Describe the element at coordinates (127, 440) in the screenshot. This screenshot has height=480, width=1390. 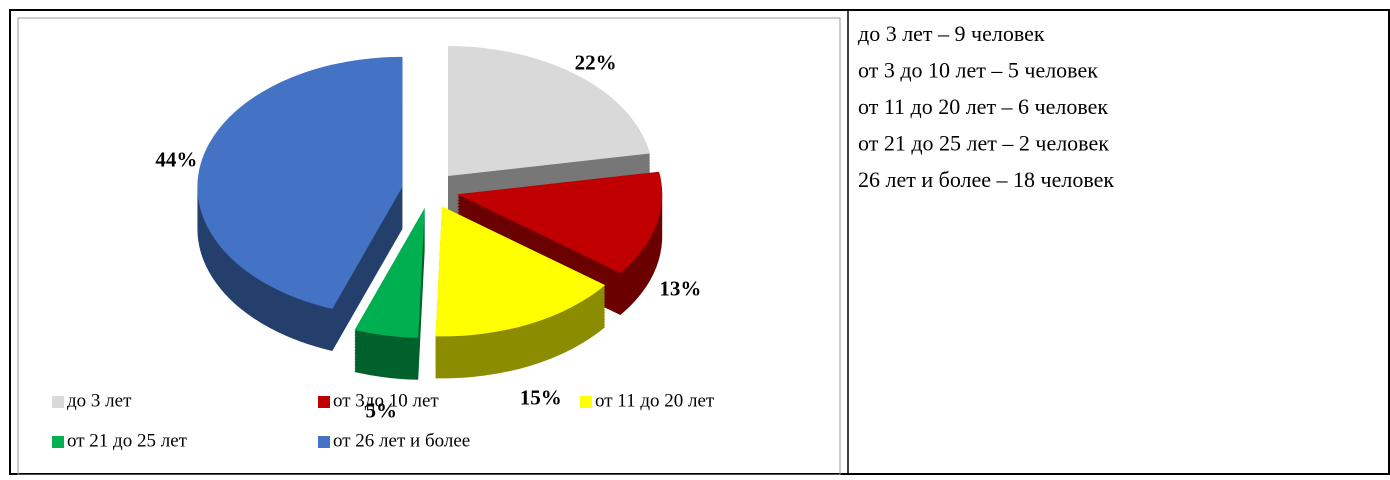
I see `legend-label: от 21 до 25 лет` at that location.